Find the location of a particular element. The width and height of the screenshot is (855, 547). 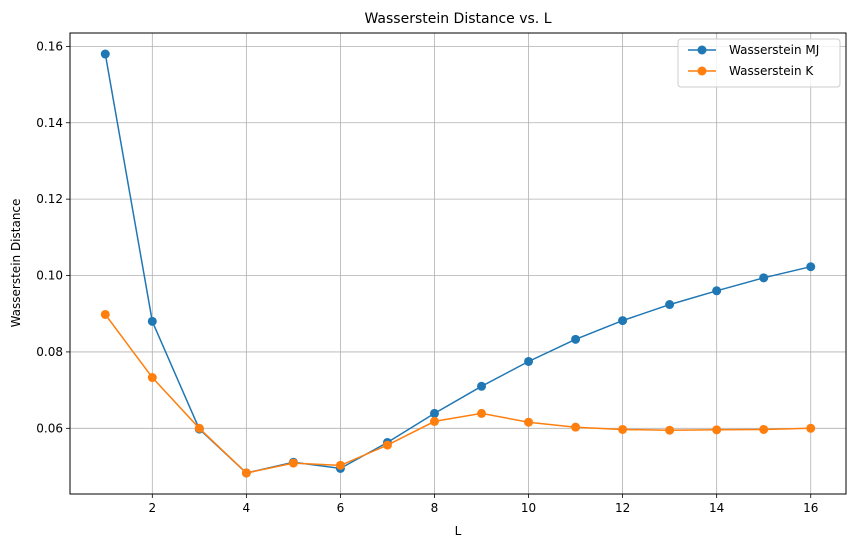

y-axis-ticks: 0.06 0.08 0.10 0.12 0.14 0.16 is located at coordinates (53, 237).